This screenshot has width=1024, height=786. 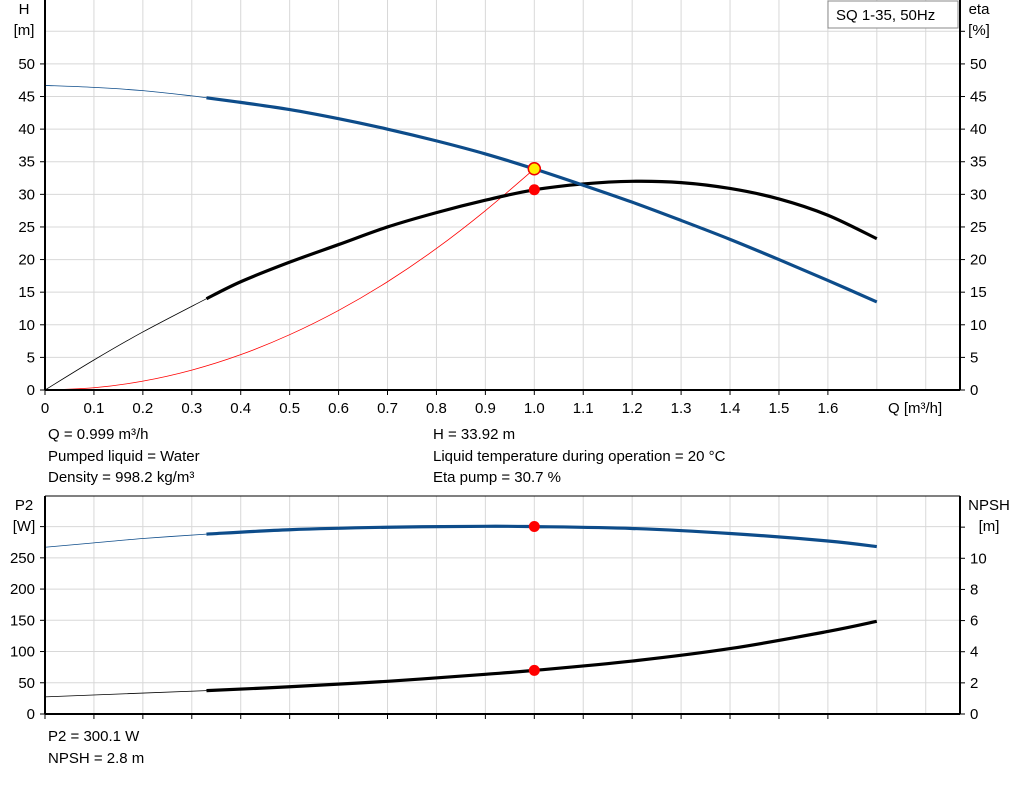 I want to click on x-tick-label: 0.4, so click(x=240, y=408).